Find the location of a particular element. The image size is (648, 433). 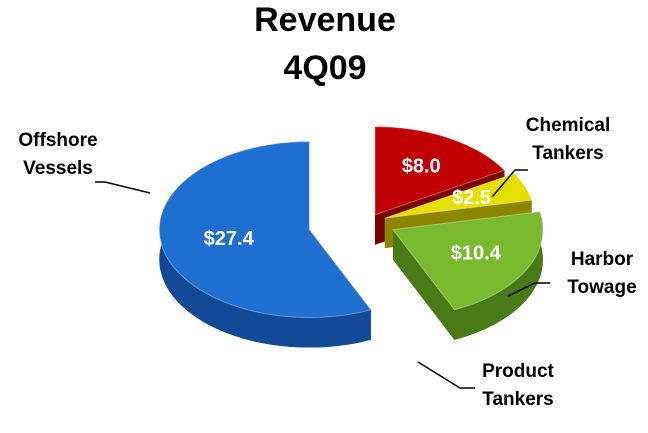

chart-title: Revenue 4Q09 is located at coordinates (325, 44).